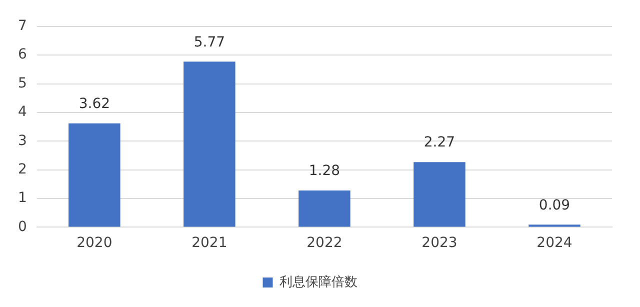  Describe the element at coordinates (22, 226) in the screenshot. I see `y-tick-label: 0` at that location.